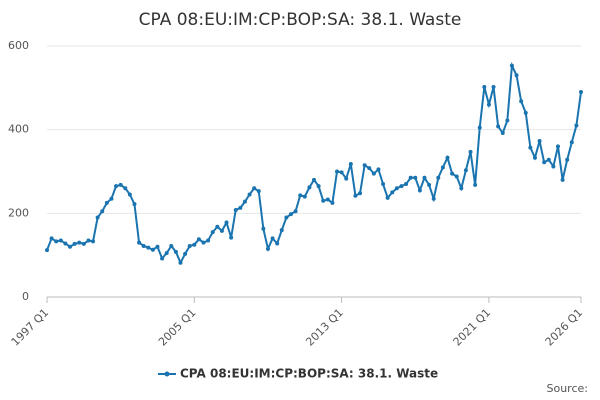 Image resolution: width=600 pixels, height=400 pixels. I want to click on y-tick-label: 600, so click(18, 45).